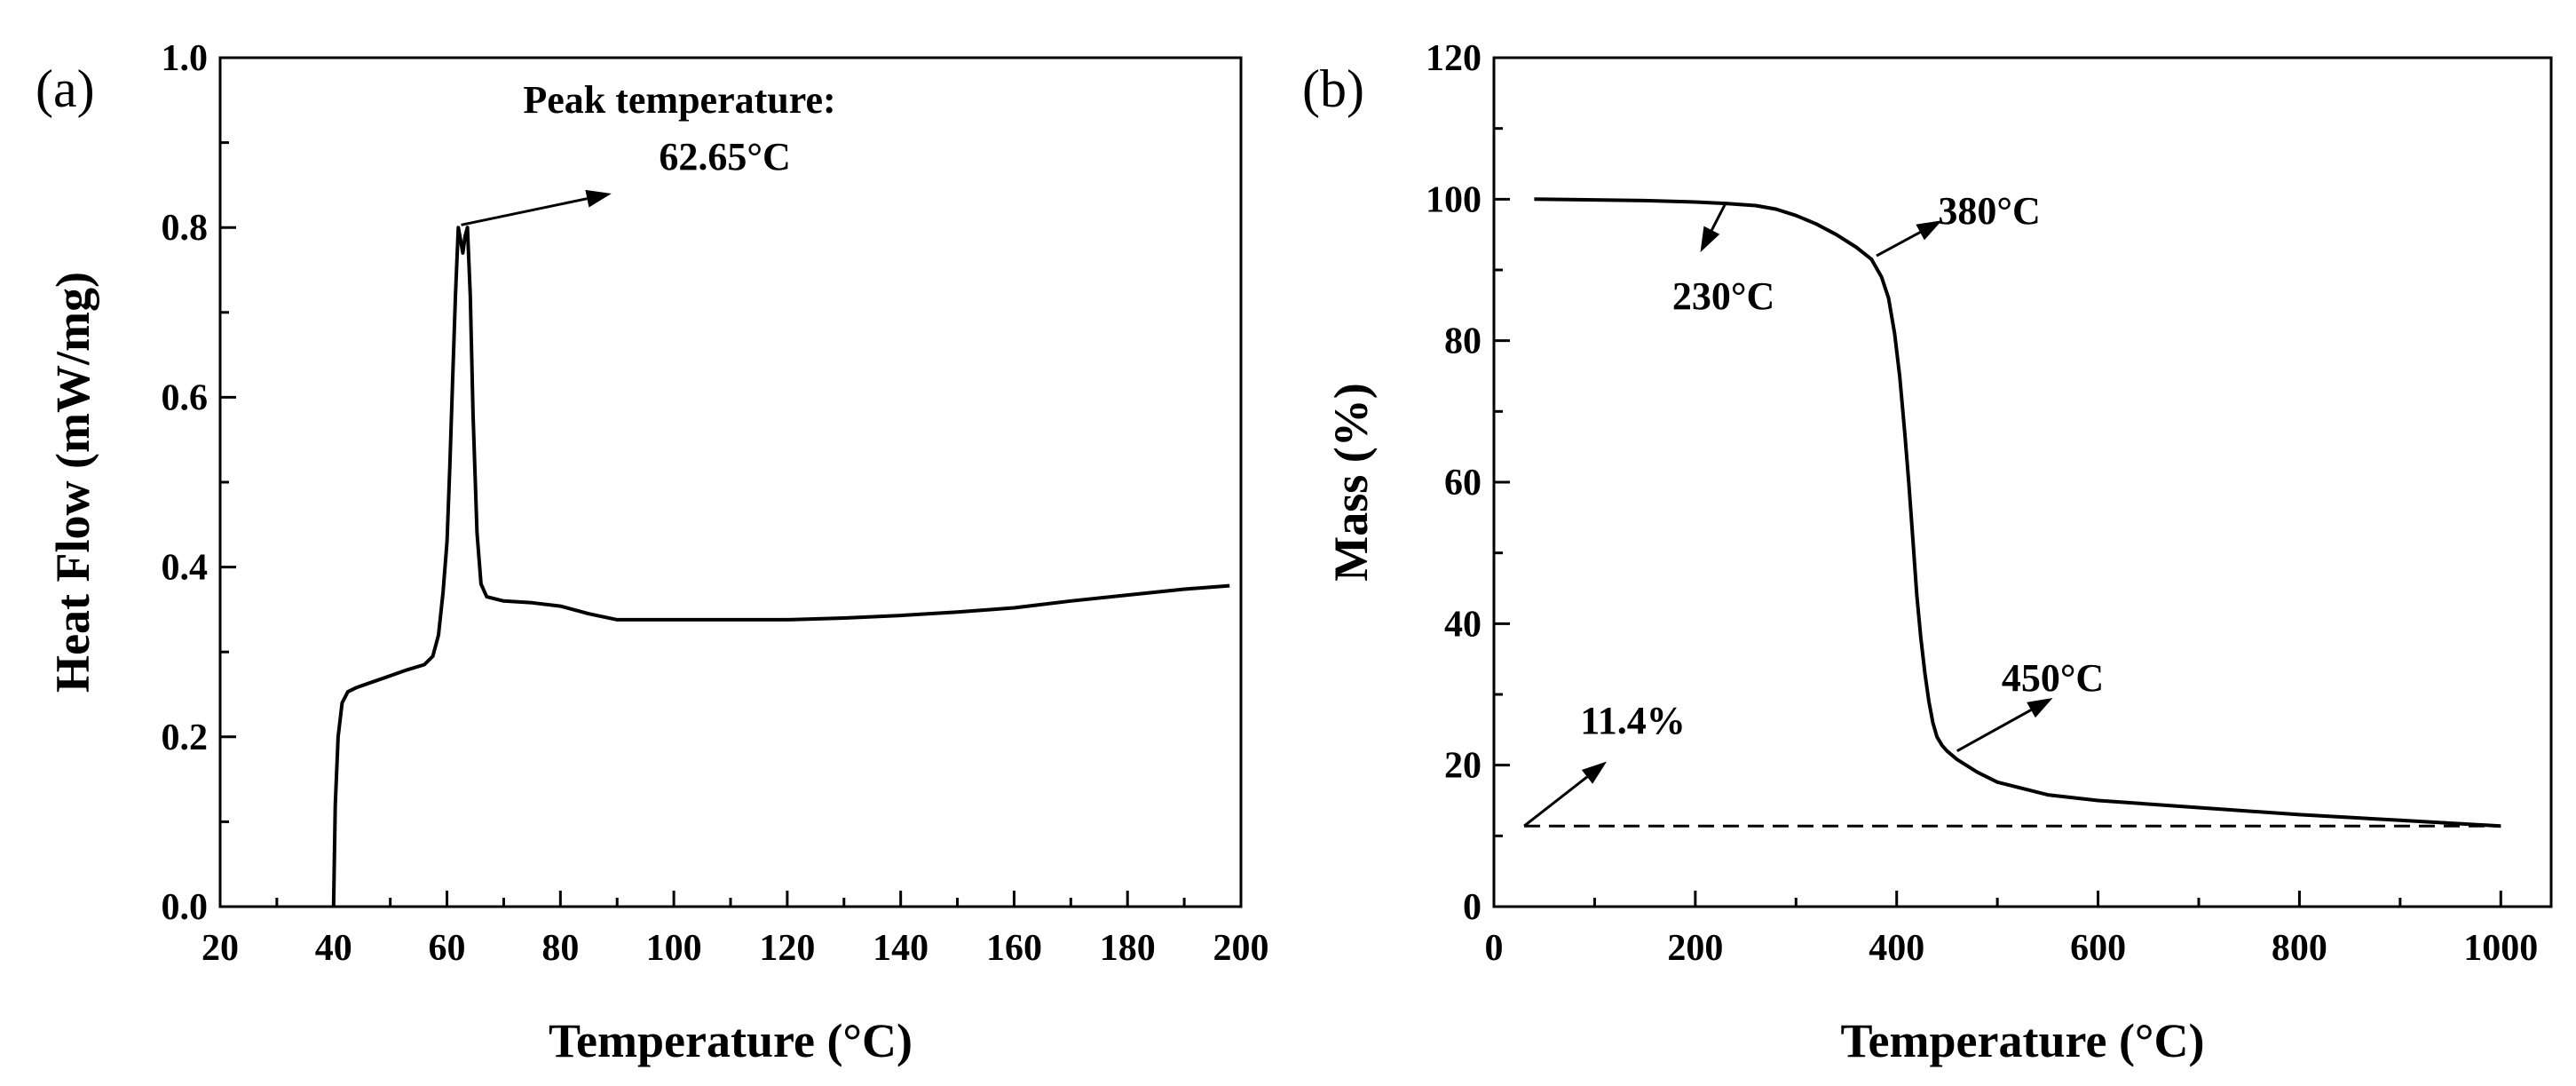  Describe the element at coordinates (724, 156) in the screenshot. I see `annotation-text: 62.65°C` at that location.